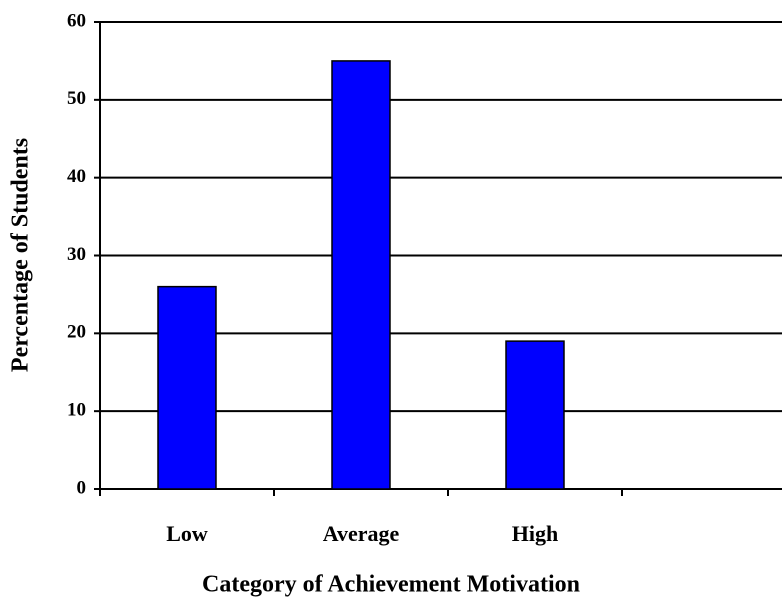 This screenshot has height=606, width=782. Describe the element at coordinates (76, 20) in the screenshot. I see `y-tick-label: 60` at that location.